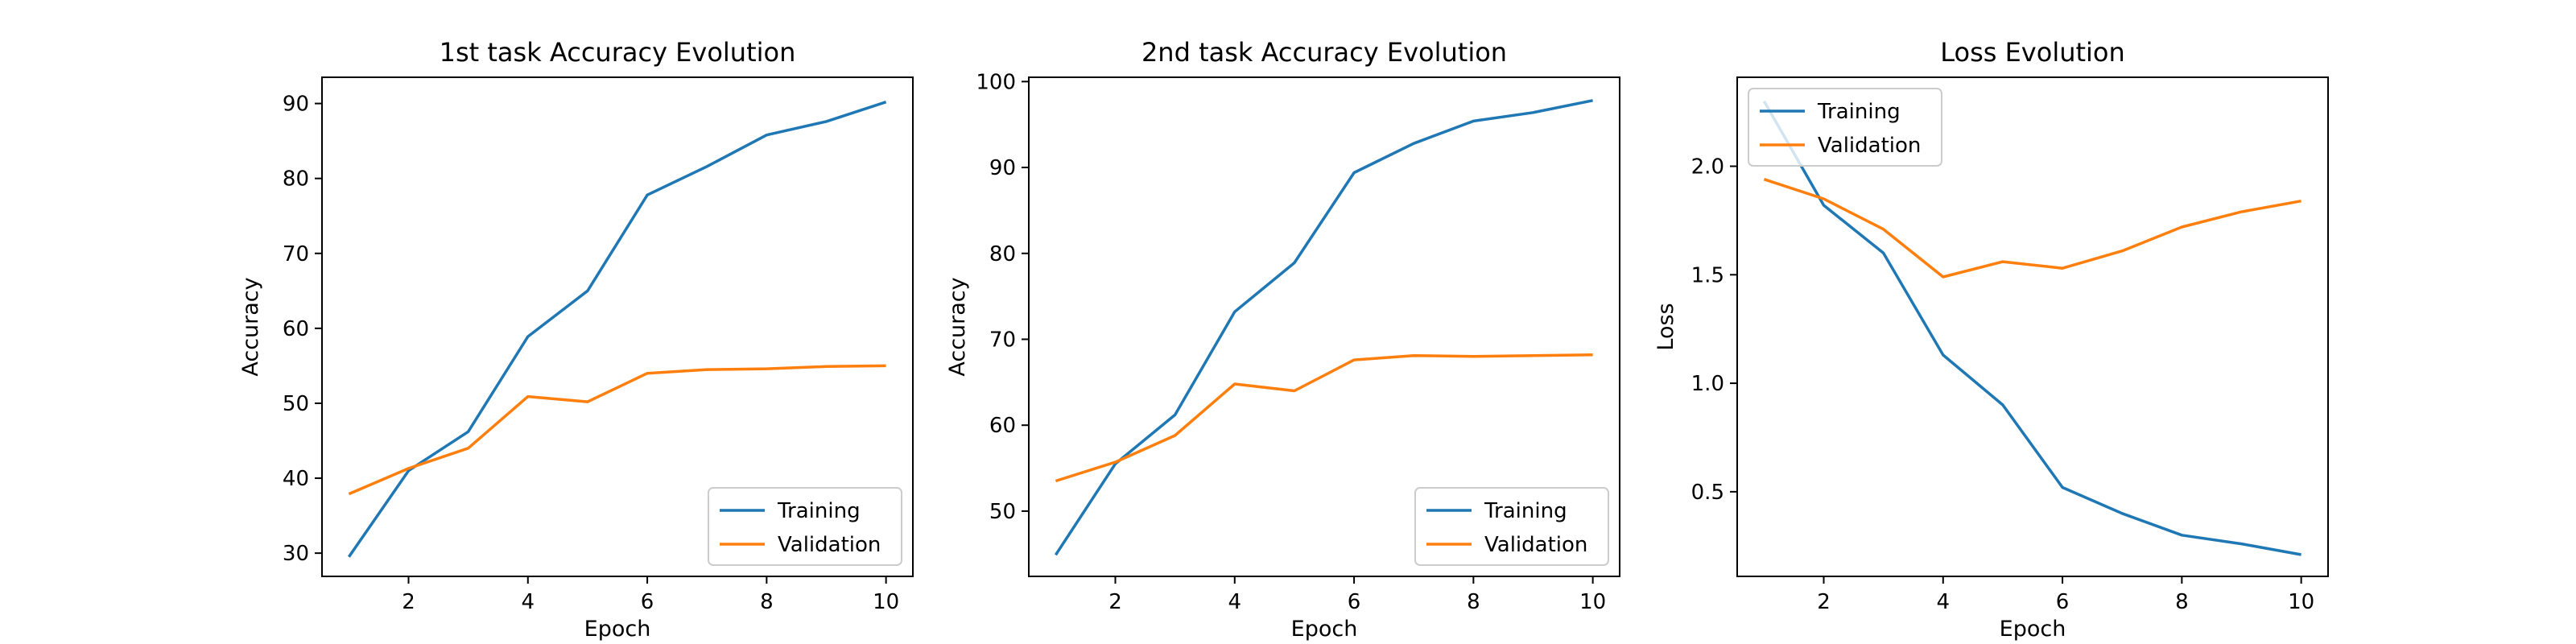 The image size is (2576, 644). What do you see at coordinates (996, 82) in the screenshot?
I see `y-tick-label: 100` at bounding box center [996, 82].